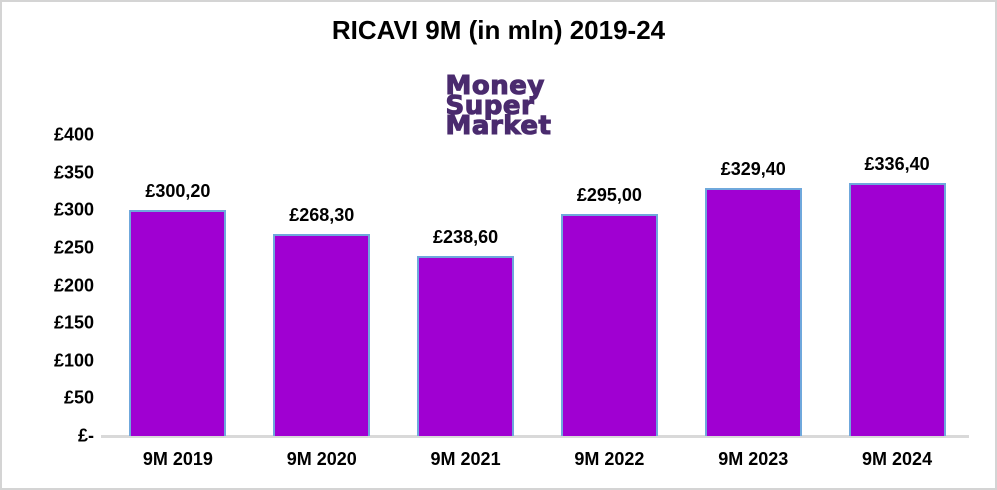 The image size is (997, 490). Describe the element at coordinates (73, 209) in the screenshot. I see `y-axis-tick-label: £300` at that location.